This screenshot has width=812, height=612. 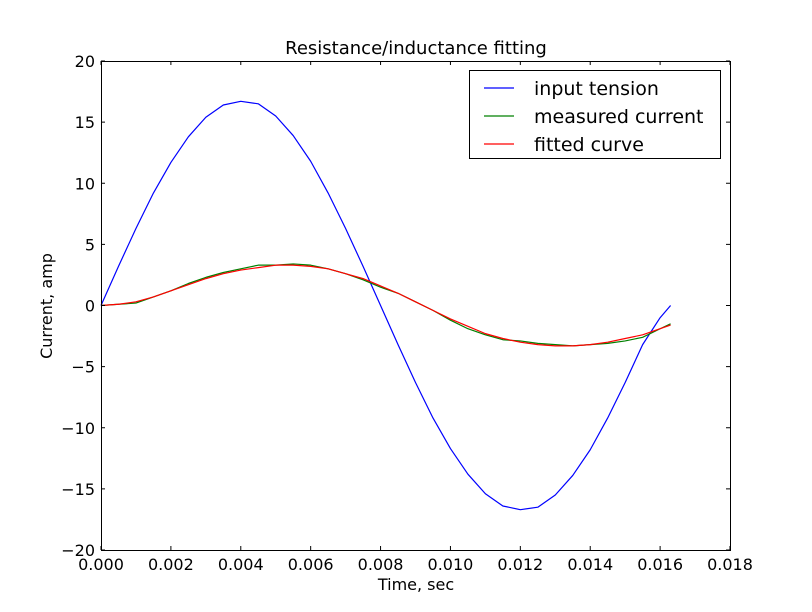 What do you see at coordinates (520, 564) in the screenshot?
I see `x-tick-label: 0.012` at bounding box center [520, 564].